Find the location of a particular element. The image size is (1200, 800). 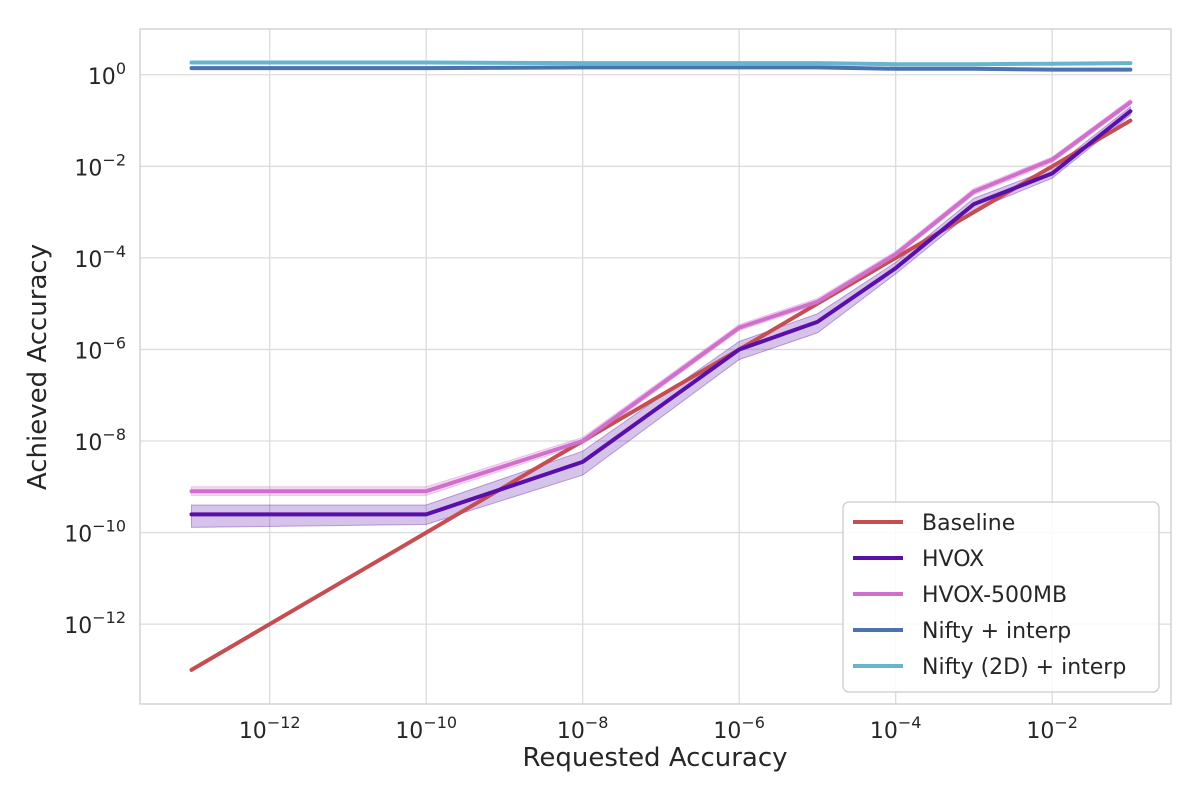

x-tick-label-exponent: −10 is located at coordinates (440, 722).